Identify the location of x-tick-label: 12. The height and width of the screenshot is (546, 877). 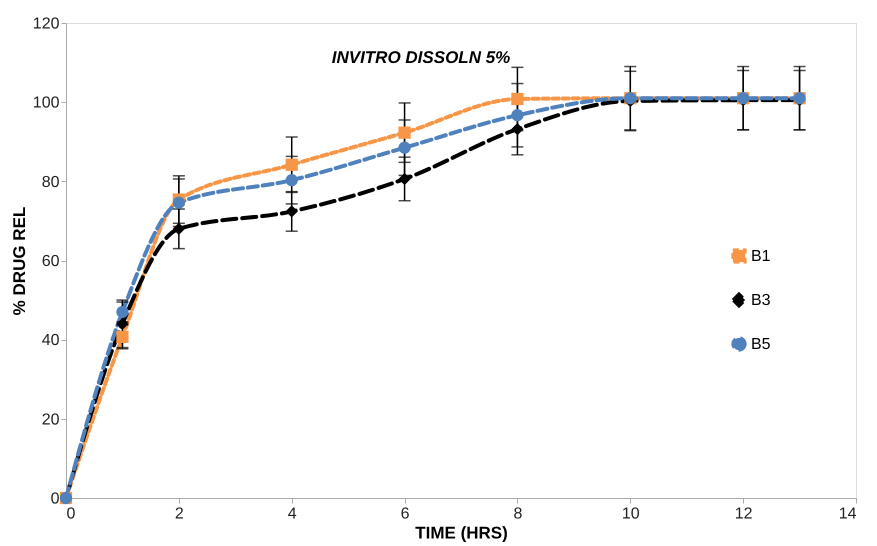
(743, 514).